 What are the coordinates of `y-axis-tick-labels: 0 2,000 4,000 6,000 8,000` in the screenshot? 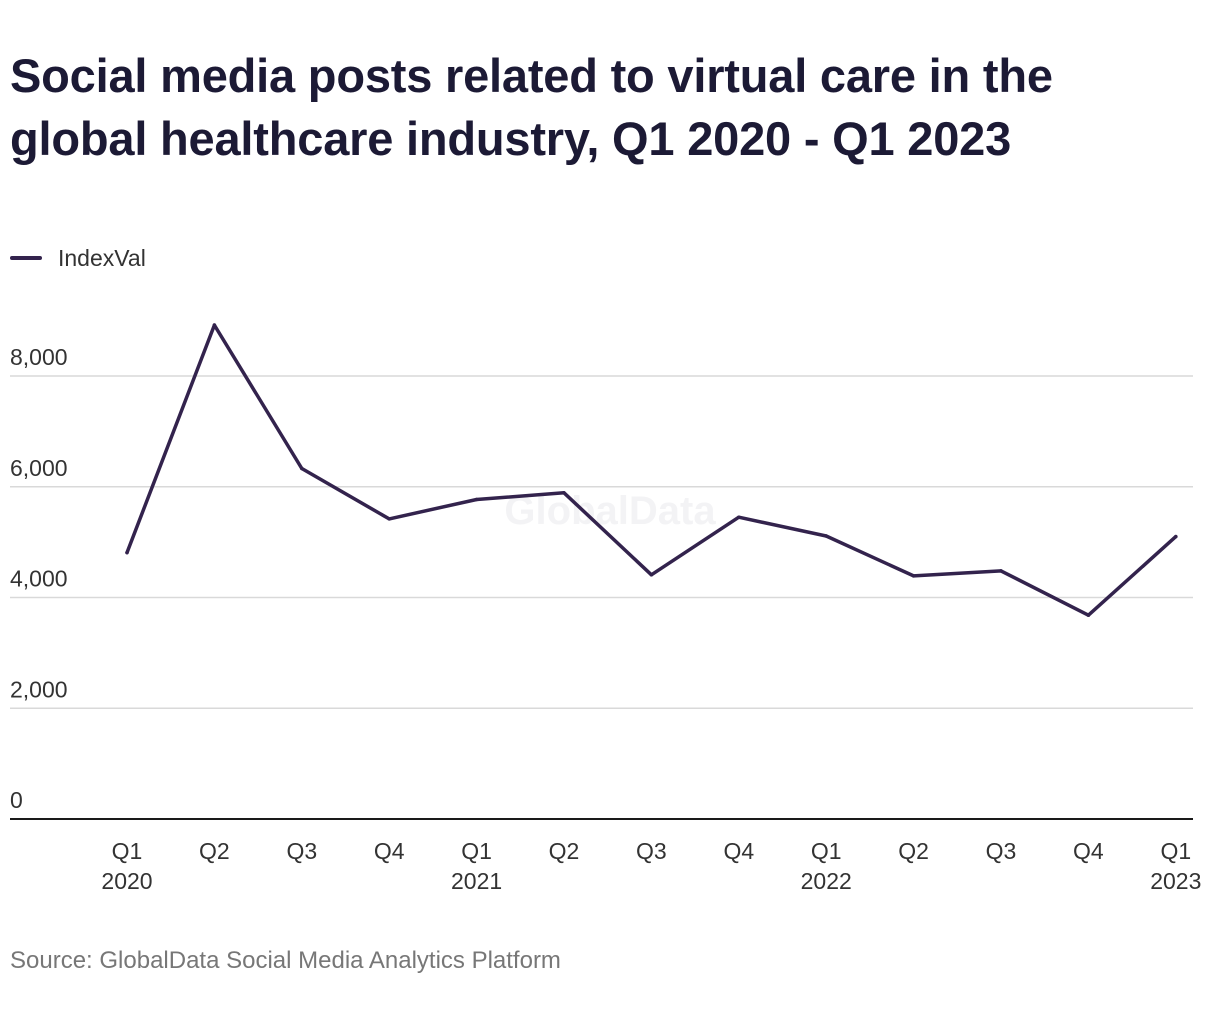 It's located at (39, 578).